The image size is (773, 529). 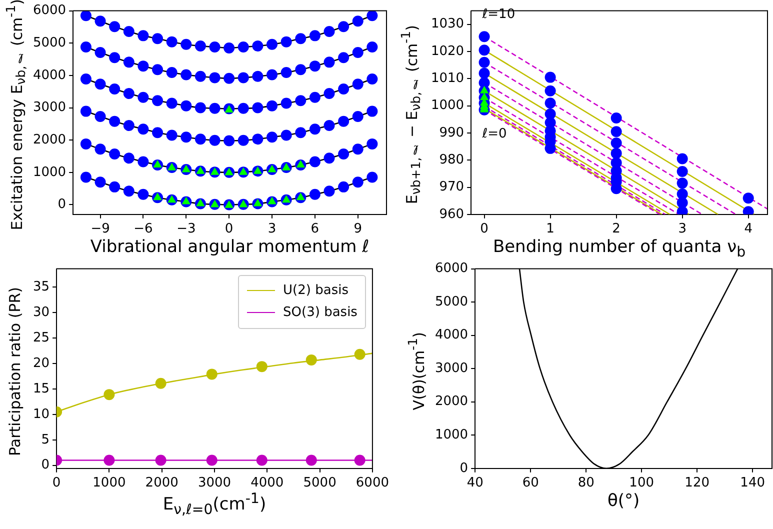 I want to click on y-tick-label: 25, so click(x=41, y=338).